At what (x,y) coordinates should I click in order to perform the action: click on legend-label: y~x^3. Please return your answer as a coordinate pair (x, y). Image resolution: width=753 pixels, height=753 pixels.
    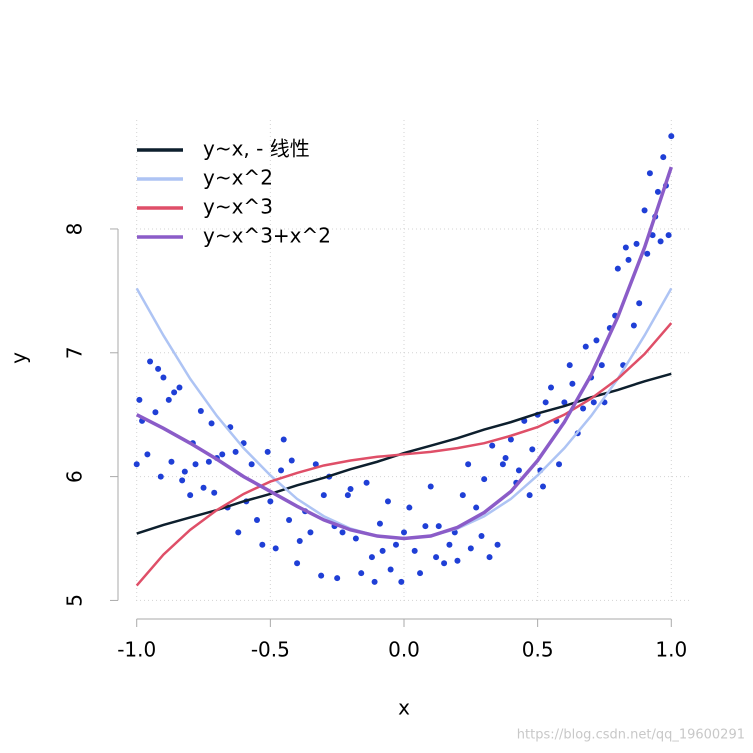
    Looking at the image, I should click on (238, 207).